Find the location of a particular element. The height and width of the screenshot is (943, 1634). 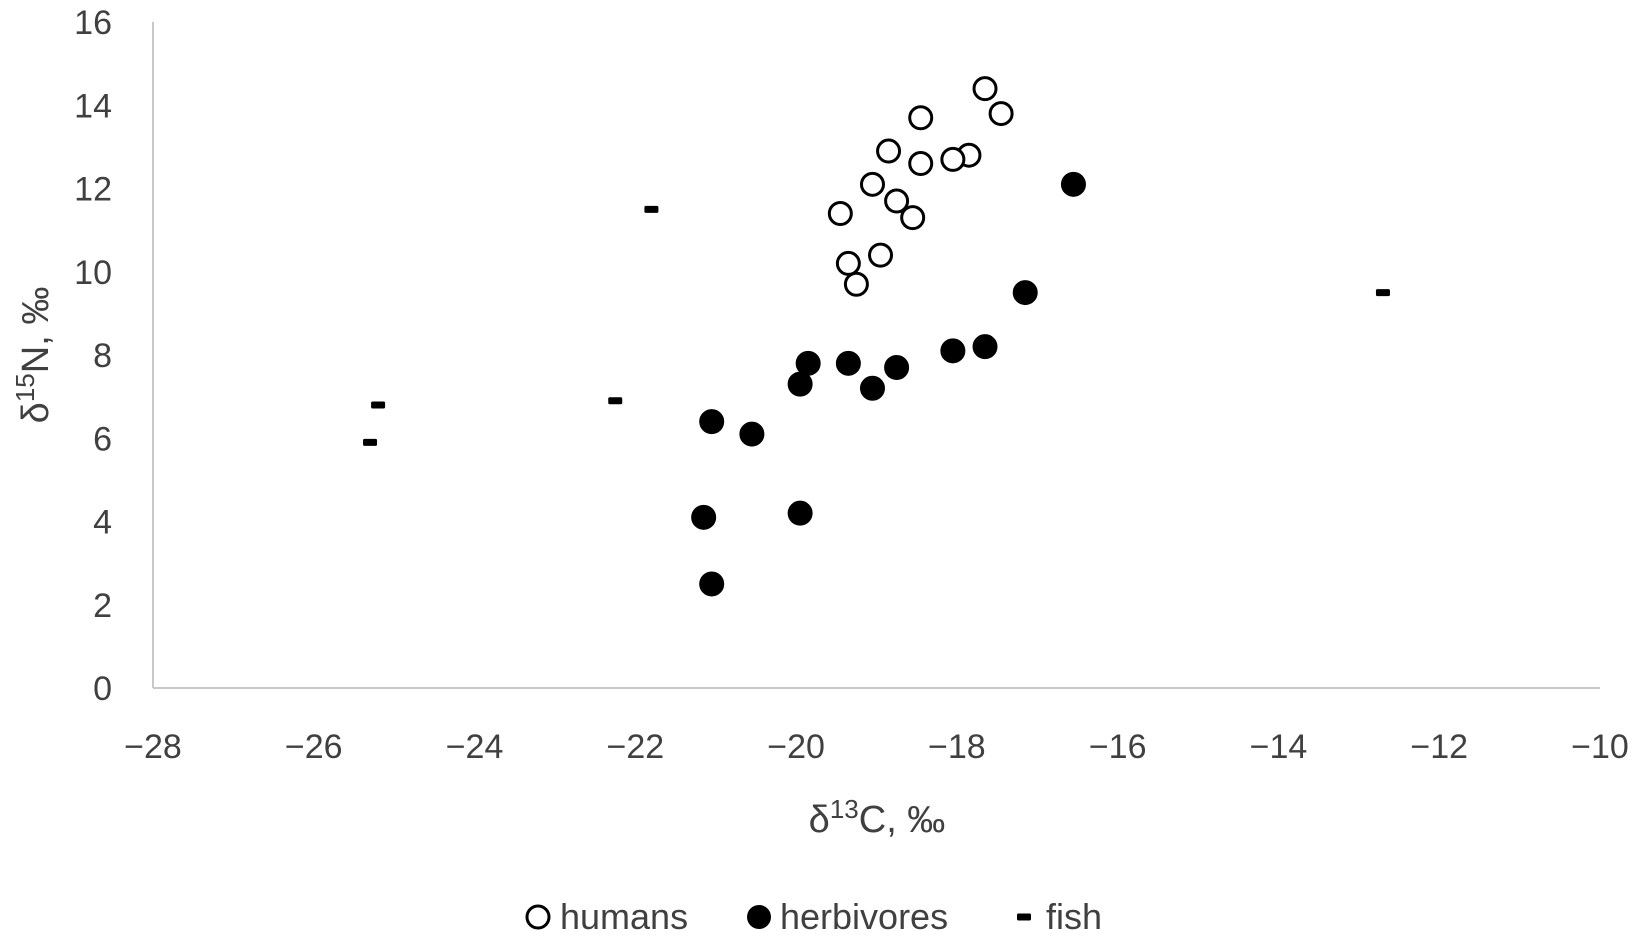

x-tick-label: −10 is located at coordinates (1600, 747).